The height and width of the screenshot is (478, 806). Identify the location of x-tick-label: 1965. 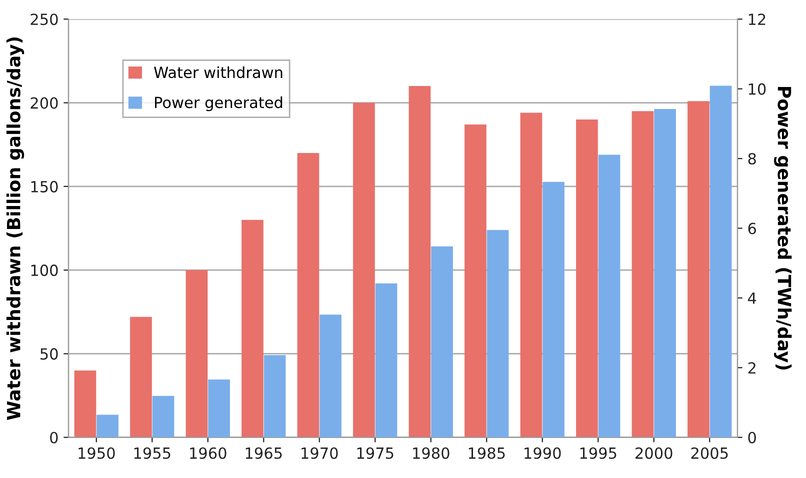
(264, 453).